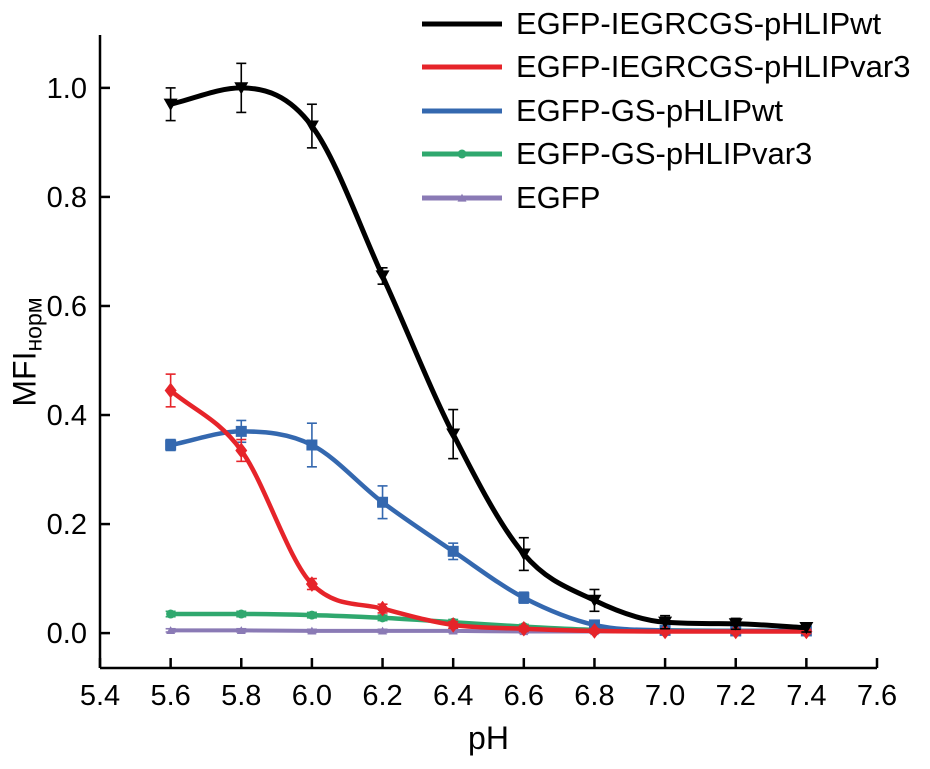 Image resolution: width=930 pixels, height=769 pixels. I want to click on legend-label: EGFP-GS-pHLIPvar3, so click(664, 154).